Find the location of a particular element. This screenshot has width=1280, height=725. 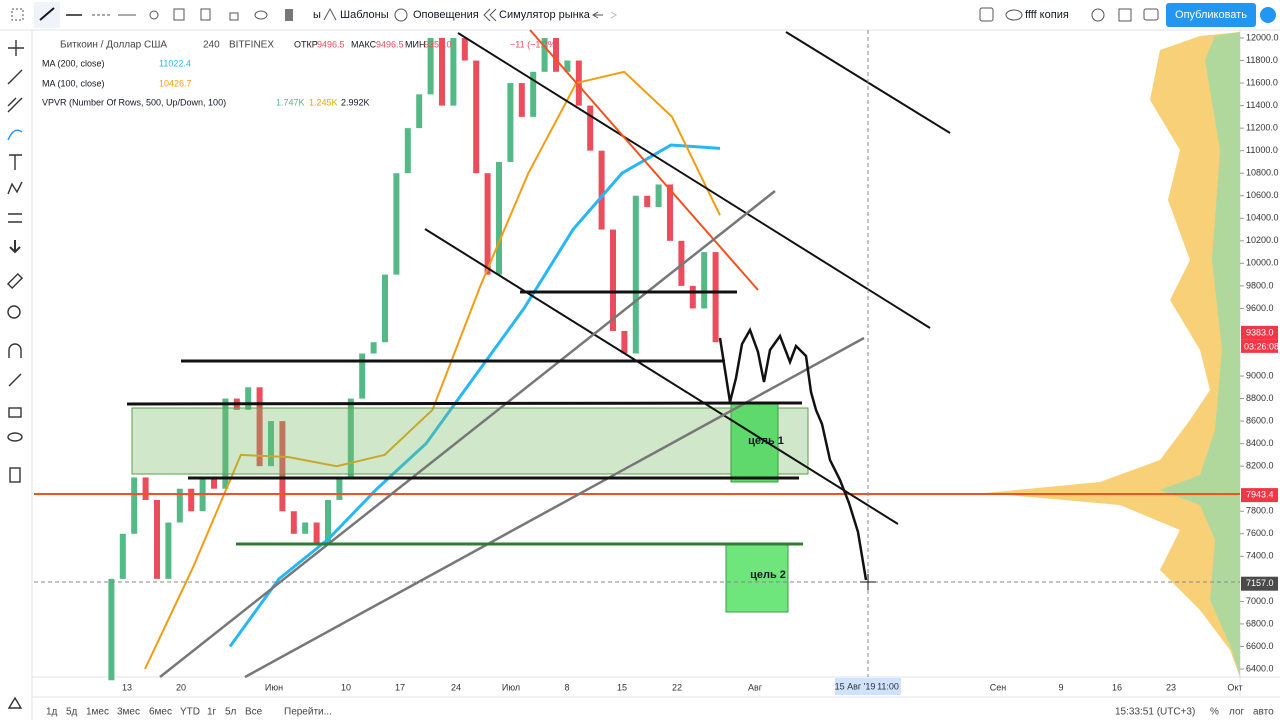

range-button: Все is located at coordinates (254, 712).